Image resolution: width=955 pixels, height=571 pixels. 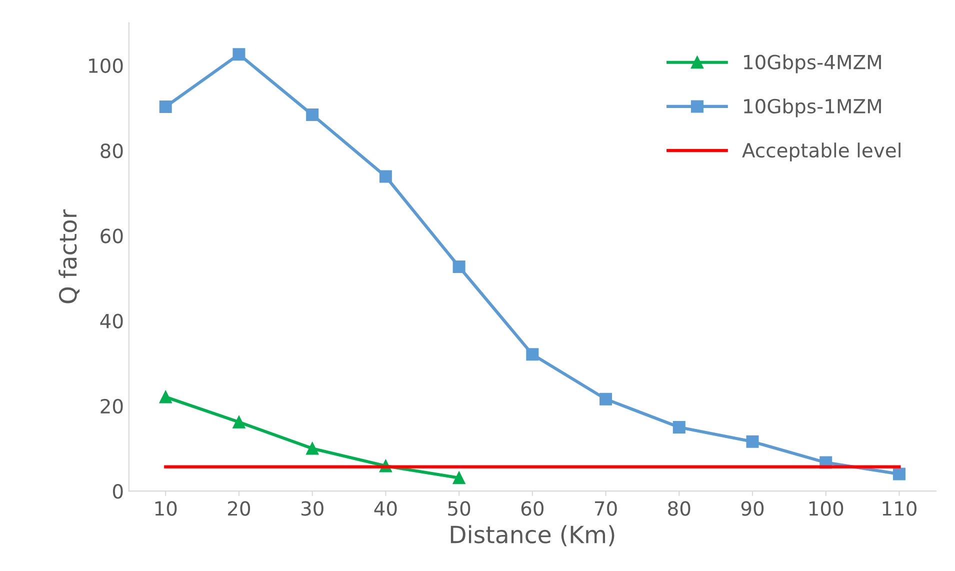 What do you see at coordinates (459, 508) in the screenshot?
I see `x-tick-label: 50` at bounding box center [459, 508].